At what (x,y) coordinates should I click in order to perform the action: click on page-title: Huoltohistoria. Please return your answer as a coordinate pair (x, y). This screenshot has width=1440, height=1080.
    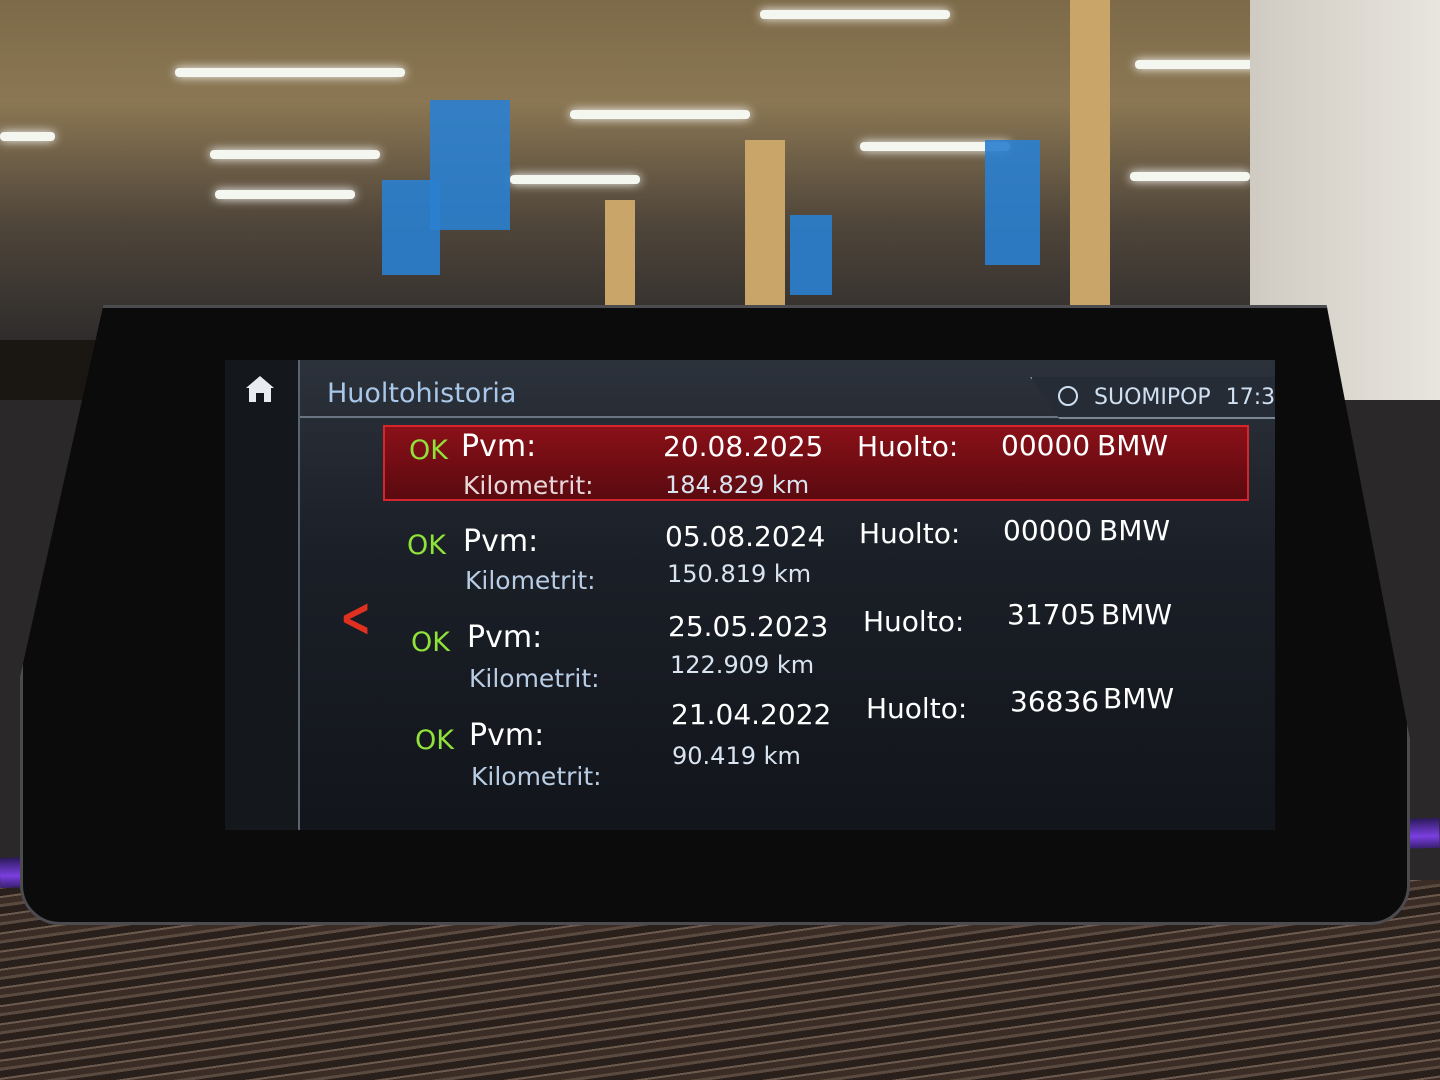
    Looking at the image, I should click on (422, 393).